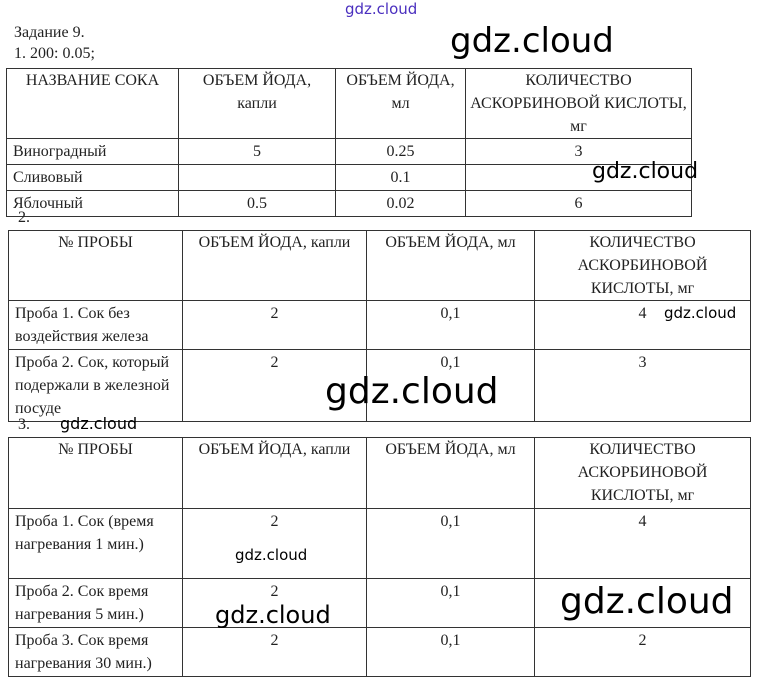  Describe the element at coordinates (95, 543) in the screenshot. I see `cell: Проба 1. Сок (время нагревания 1 мин.)` at that location.